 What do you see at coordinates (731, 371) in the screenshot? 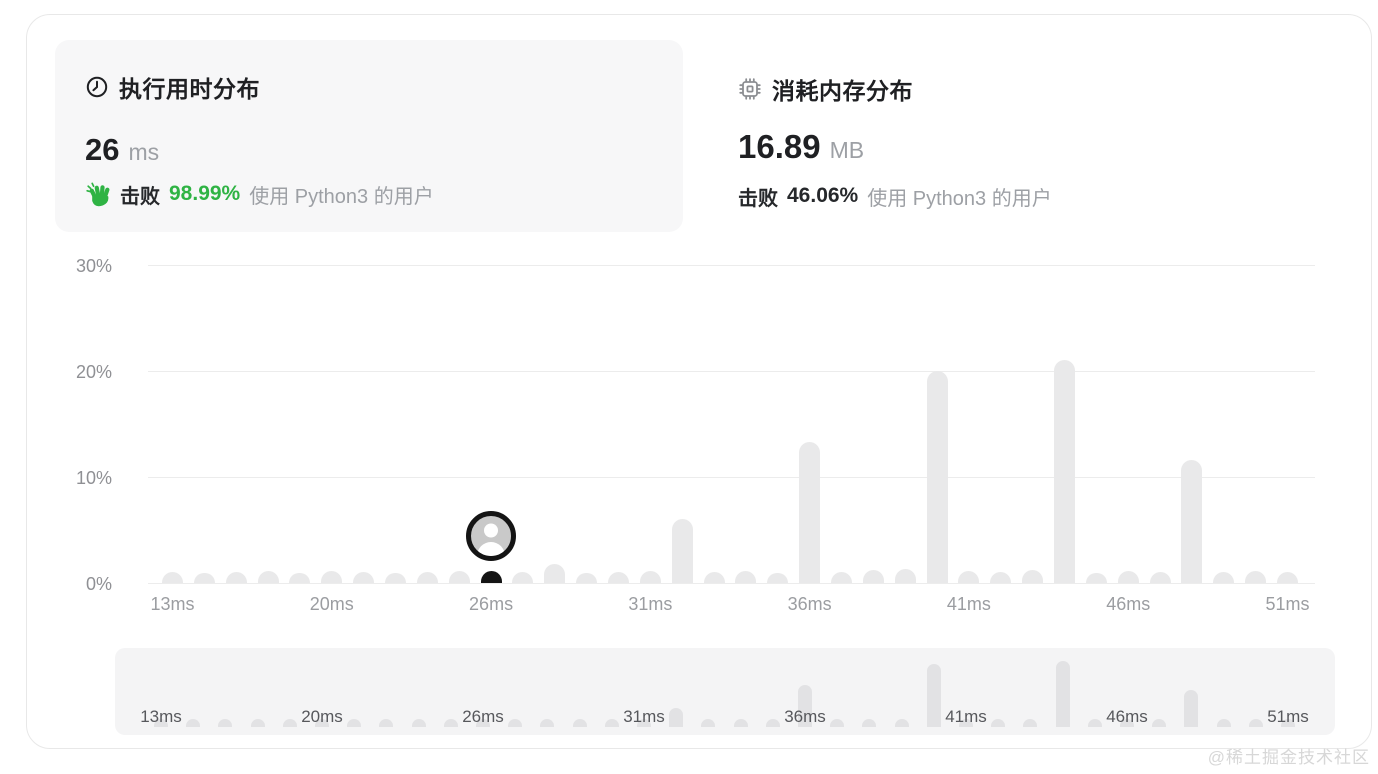
I see `gridline-20pct` at bounding box center [731, 371].